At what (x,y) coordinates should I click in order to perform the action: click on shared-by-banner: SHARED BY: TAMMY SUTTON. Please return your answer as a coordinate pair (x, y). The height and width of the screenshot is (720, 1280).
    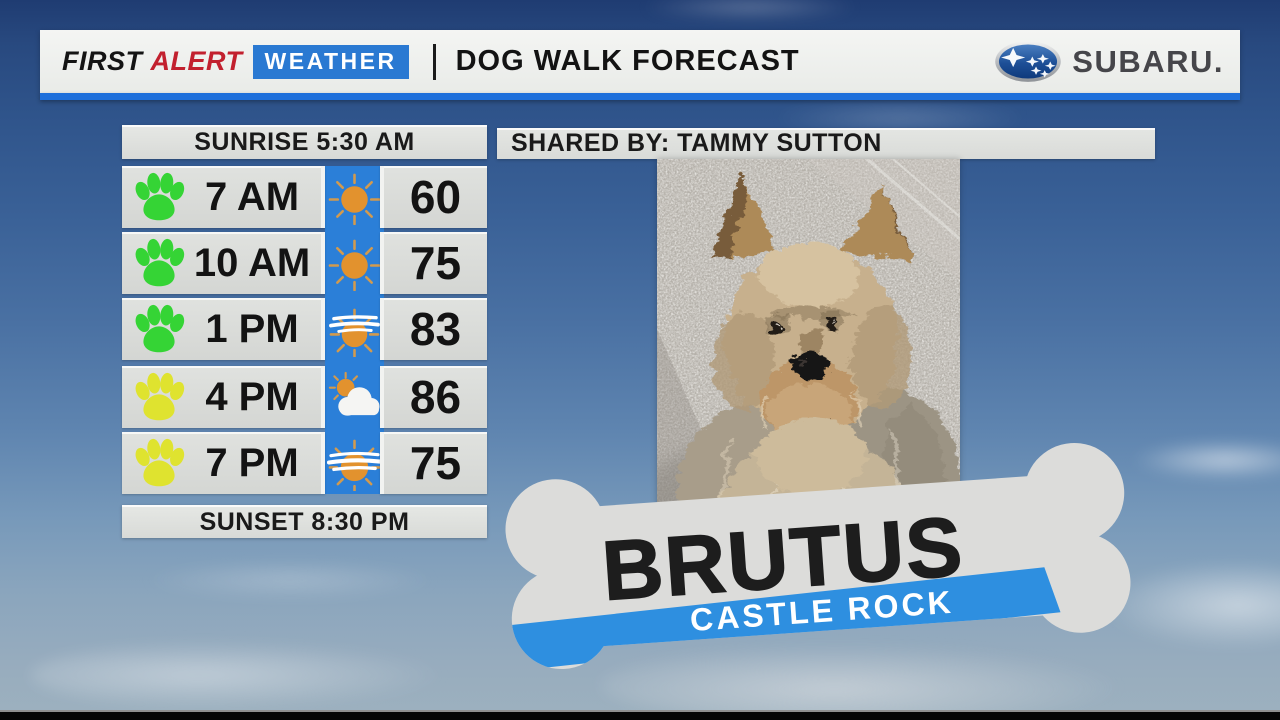
    Looking at the image, I should click on (826, 143).